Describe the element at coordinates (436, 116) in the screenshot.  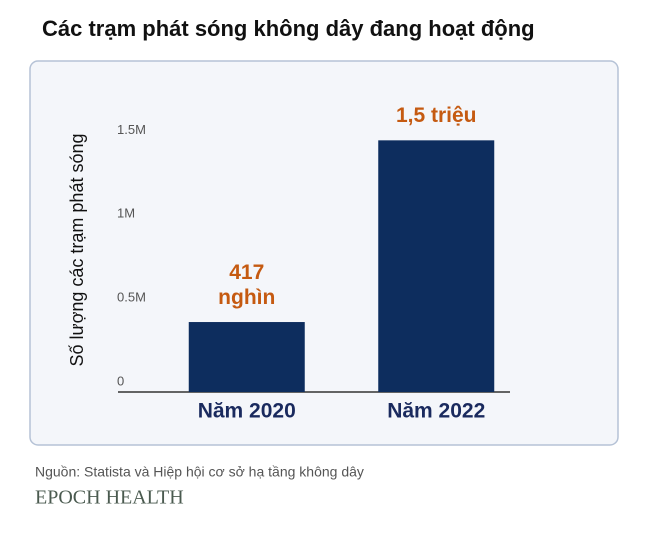
I see `value-label: 1,5 triệu` at that location.